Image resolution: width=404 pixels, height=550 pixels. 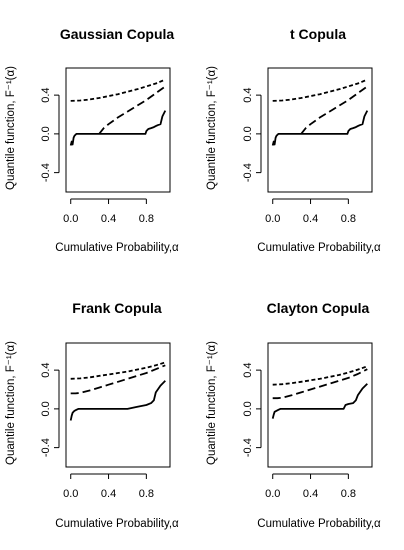 What do you see at coordinates (318, 308) in the screenshot?
I see `chart-title: Clayton Copula` at bounding box center [318, 308].